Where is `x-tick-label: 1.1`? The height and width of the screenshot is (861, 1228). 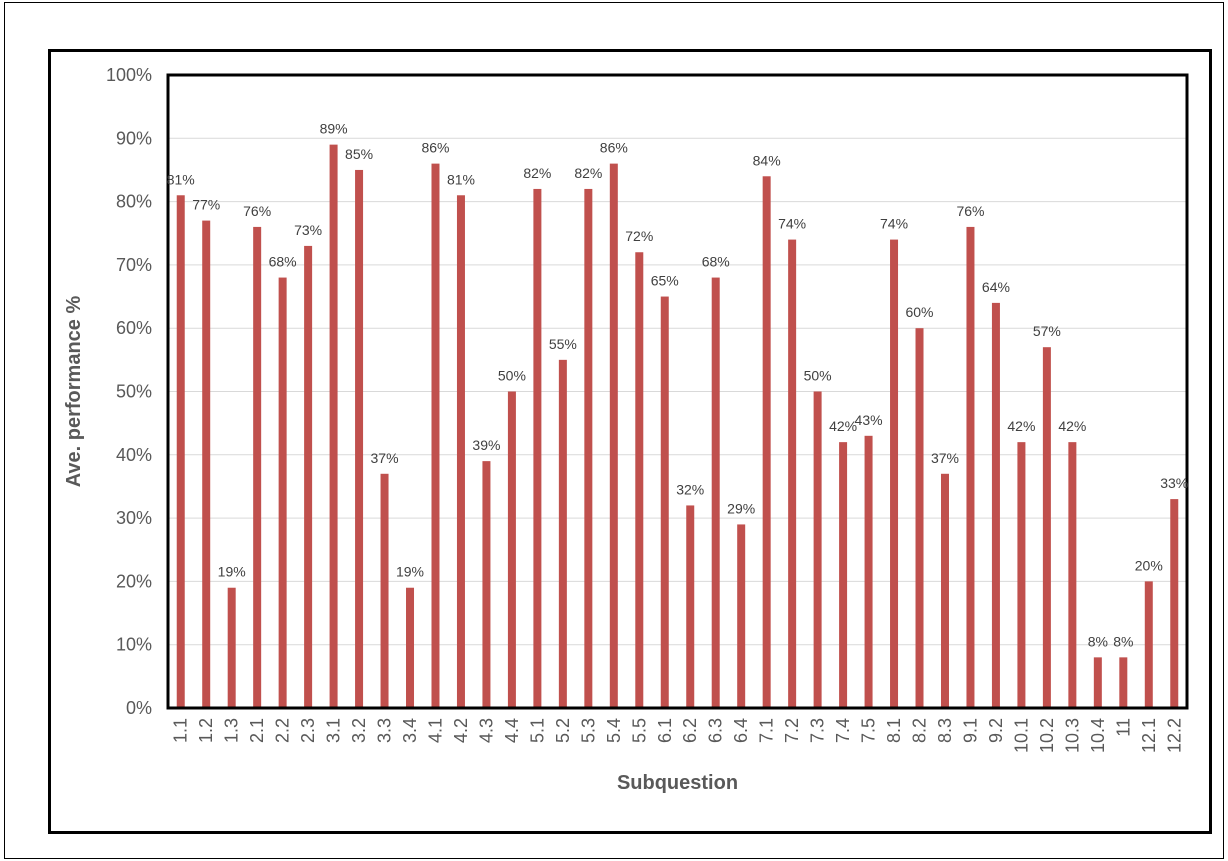 x-tick-label: 1.1 is located at coordinates (181, 730).